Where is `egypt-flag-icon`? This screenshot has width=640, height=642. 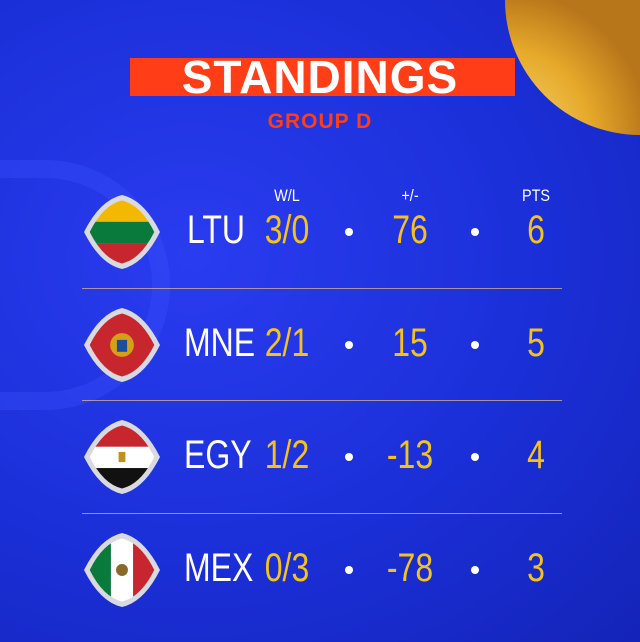 egypt-flag-icon is located at coordinates (122, 457).